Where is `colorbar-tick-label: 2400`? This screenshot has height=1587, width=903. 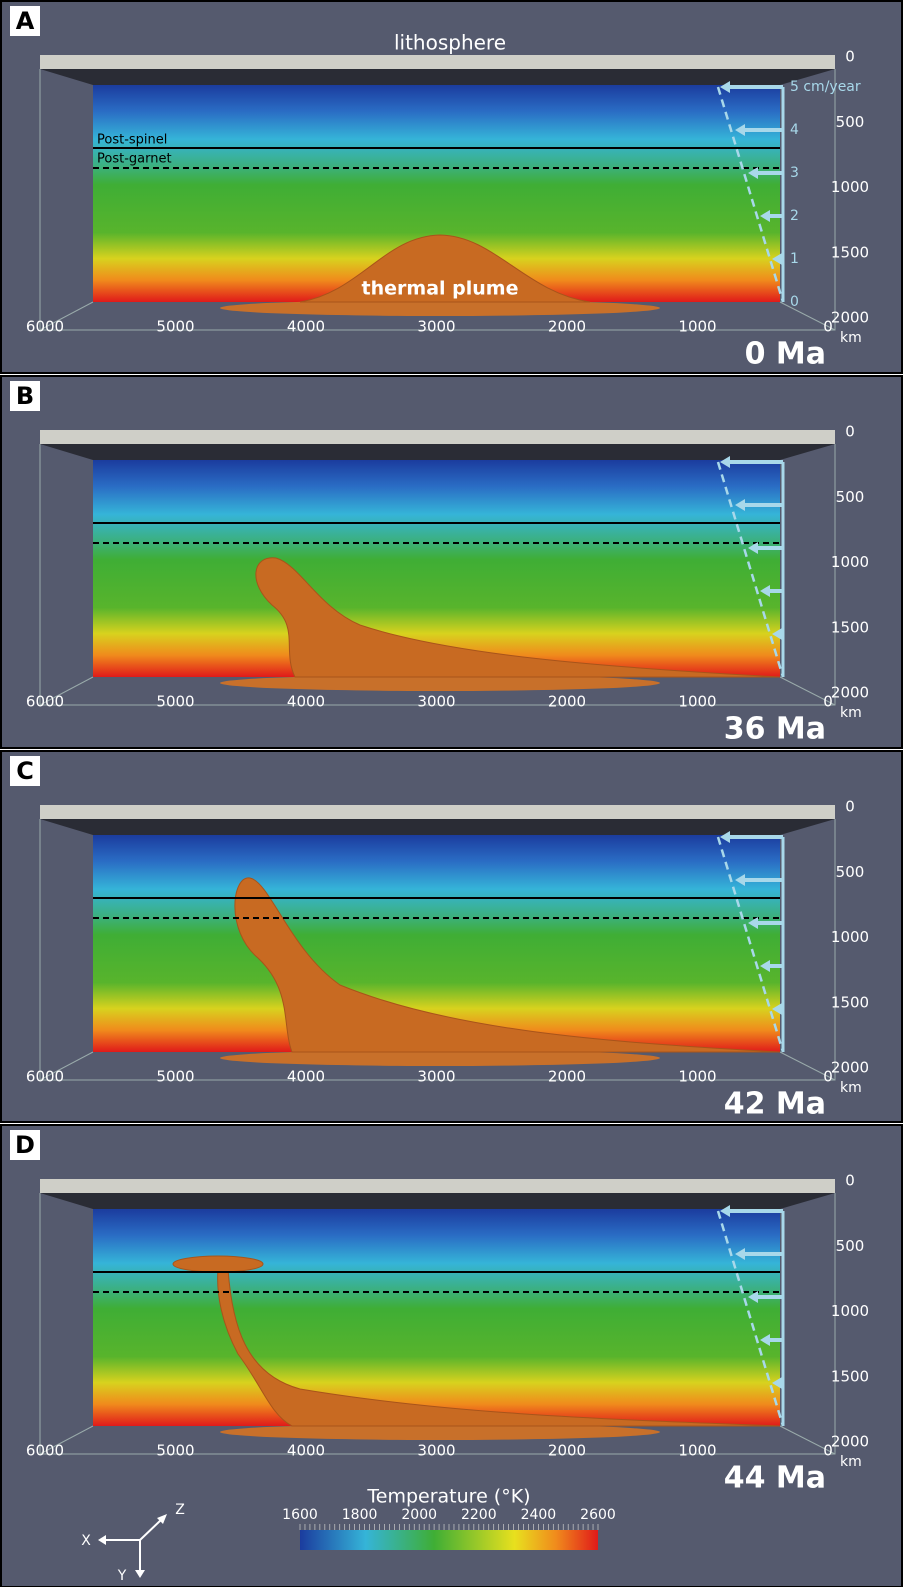
colorbar-tick-label: 2400 is located at coordinates (539, 1515).